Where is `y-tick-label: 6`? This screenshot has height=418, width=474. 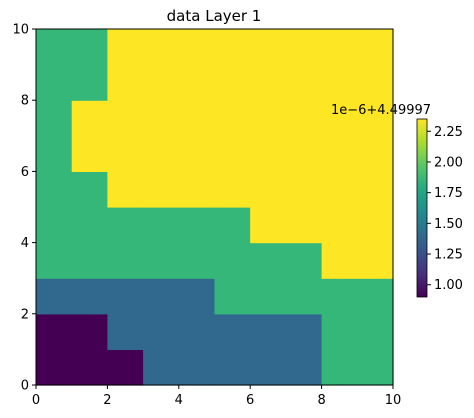 y-tick-label: 6 is located at coordinates (25, 172).